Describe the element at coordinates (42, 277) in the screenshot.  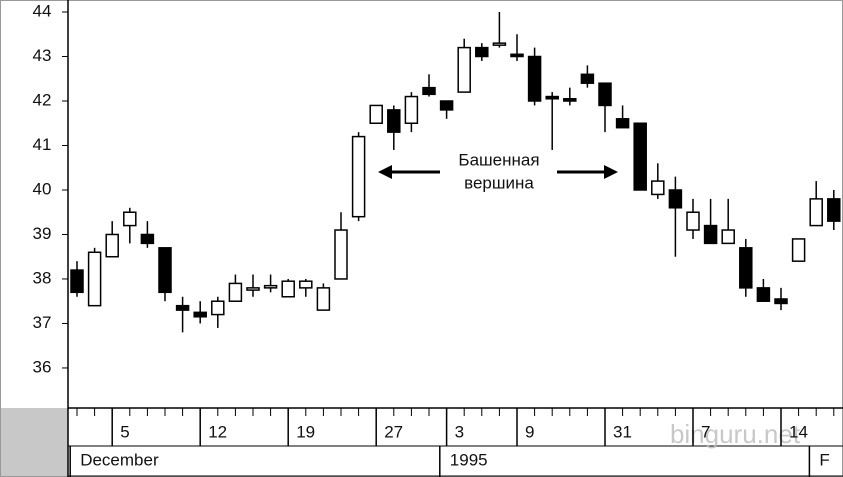
I see `y-tick-label: 38` at that location.